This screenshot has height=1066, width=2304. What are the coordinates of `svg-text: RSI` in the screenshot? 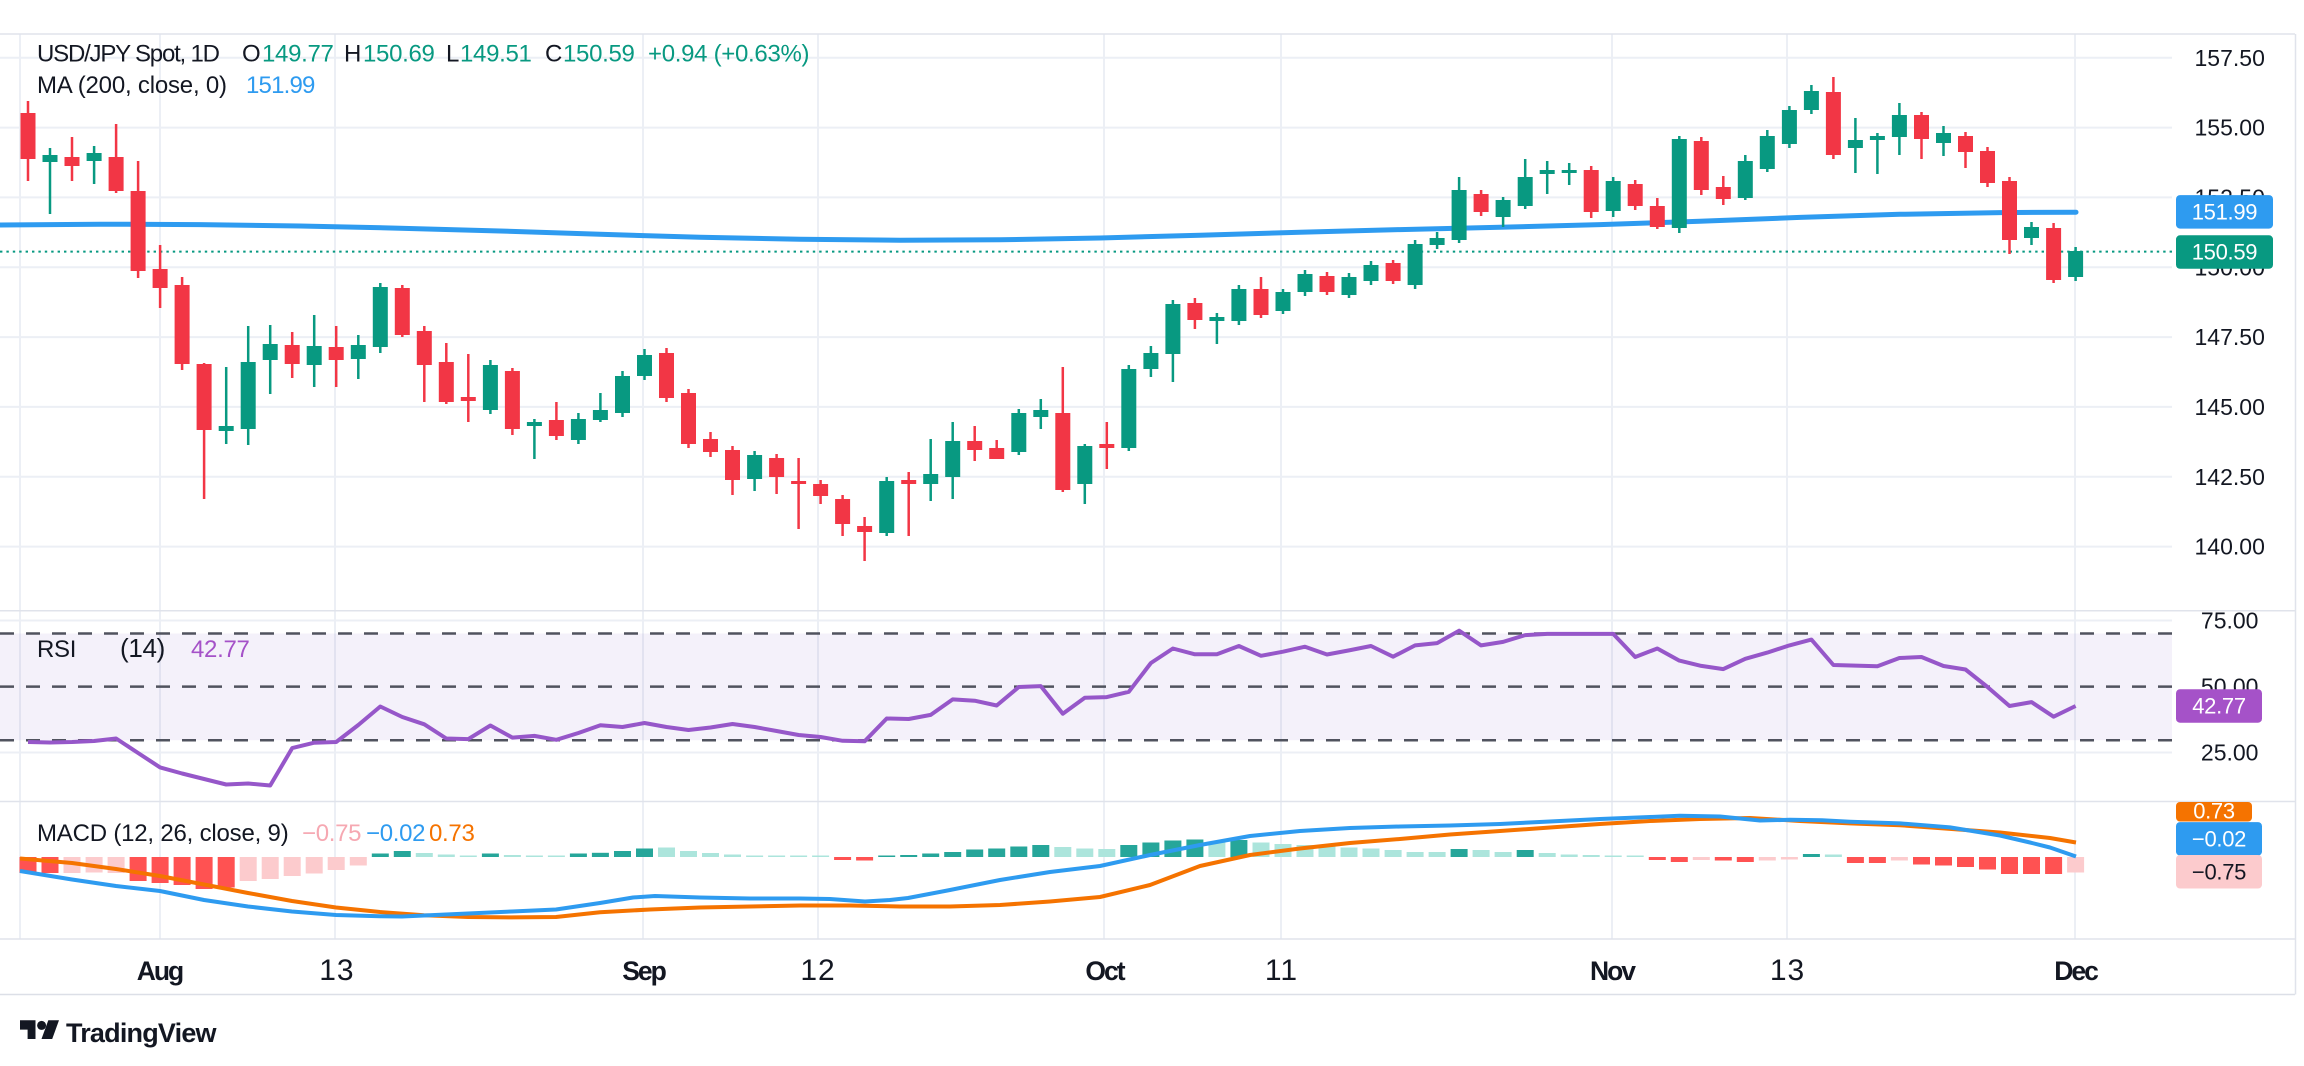 It's located at (56, 649).